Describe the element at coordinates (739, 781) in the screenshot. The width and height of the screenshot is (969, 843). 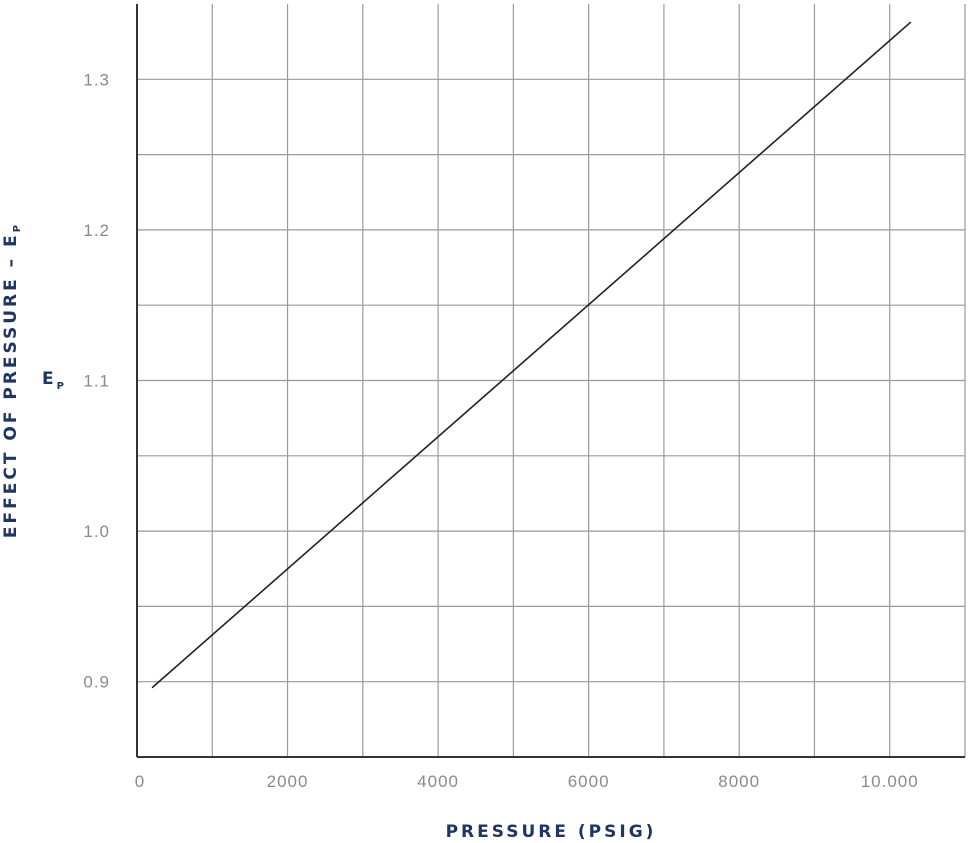
I see `x-tick-label: 8000` at that location.